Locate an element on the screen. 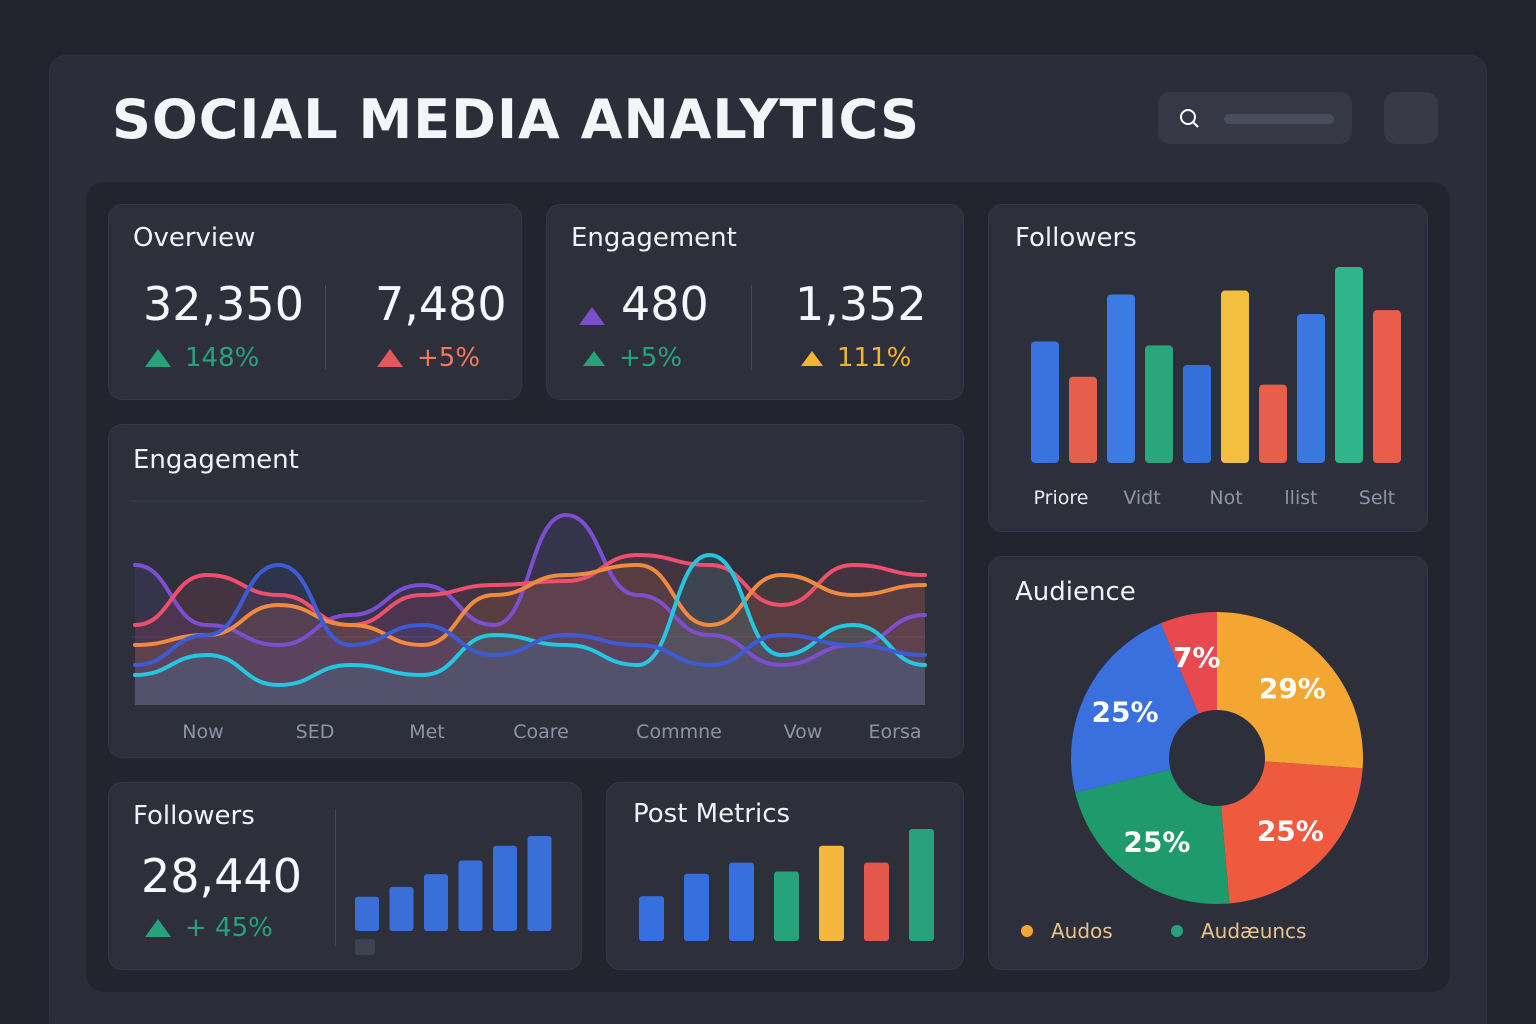  followers-small-delta-text: + 45% is located at coordinates (229, 928).